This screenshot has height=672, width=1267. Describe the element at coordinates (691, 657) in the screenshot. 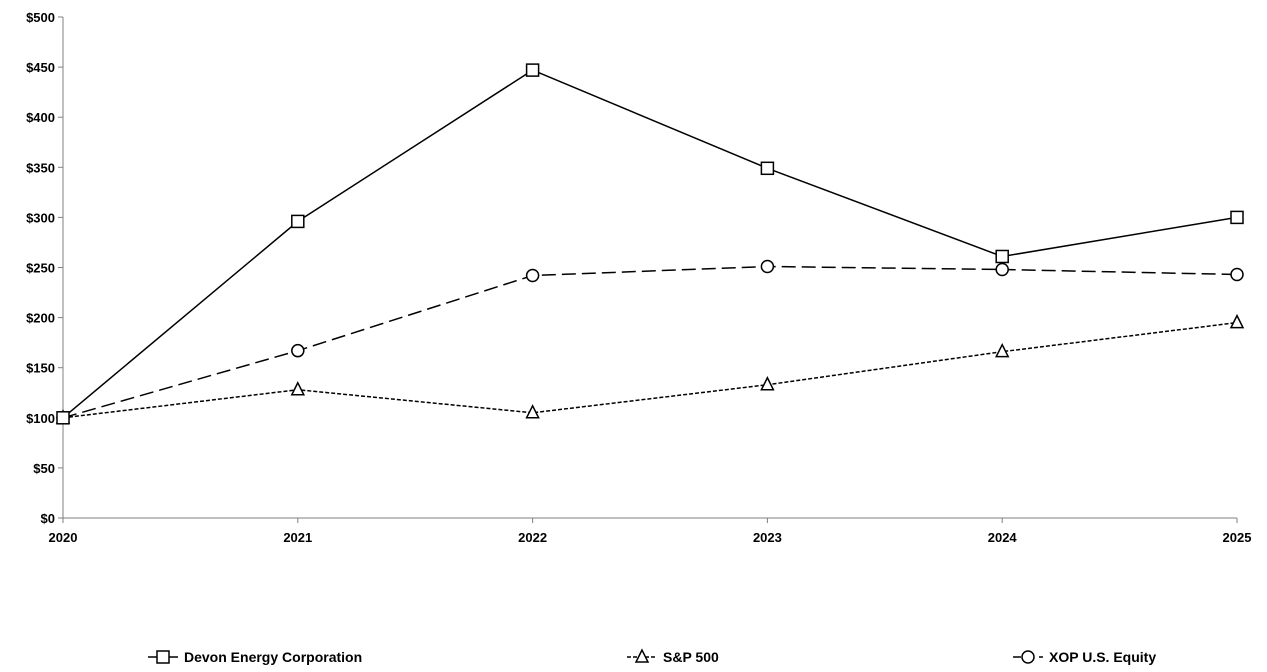

I see `legend-label: S&P 500` at that location.